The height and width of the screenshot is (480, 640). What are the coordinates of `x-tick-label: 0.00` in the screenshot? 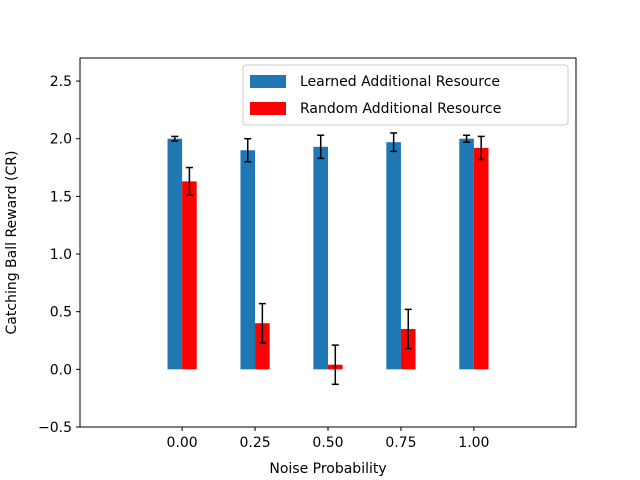 It's located at (182, 443).